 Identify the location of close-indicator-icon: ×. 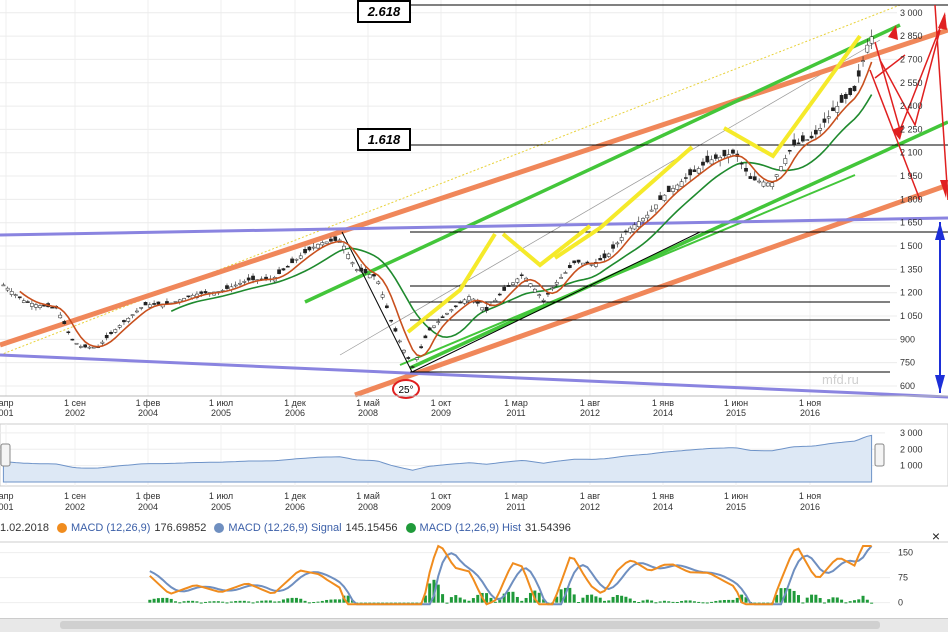
(935, 536).